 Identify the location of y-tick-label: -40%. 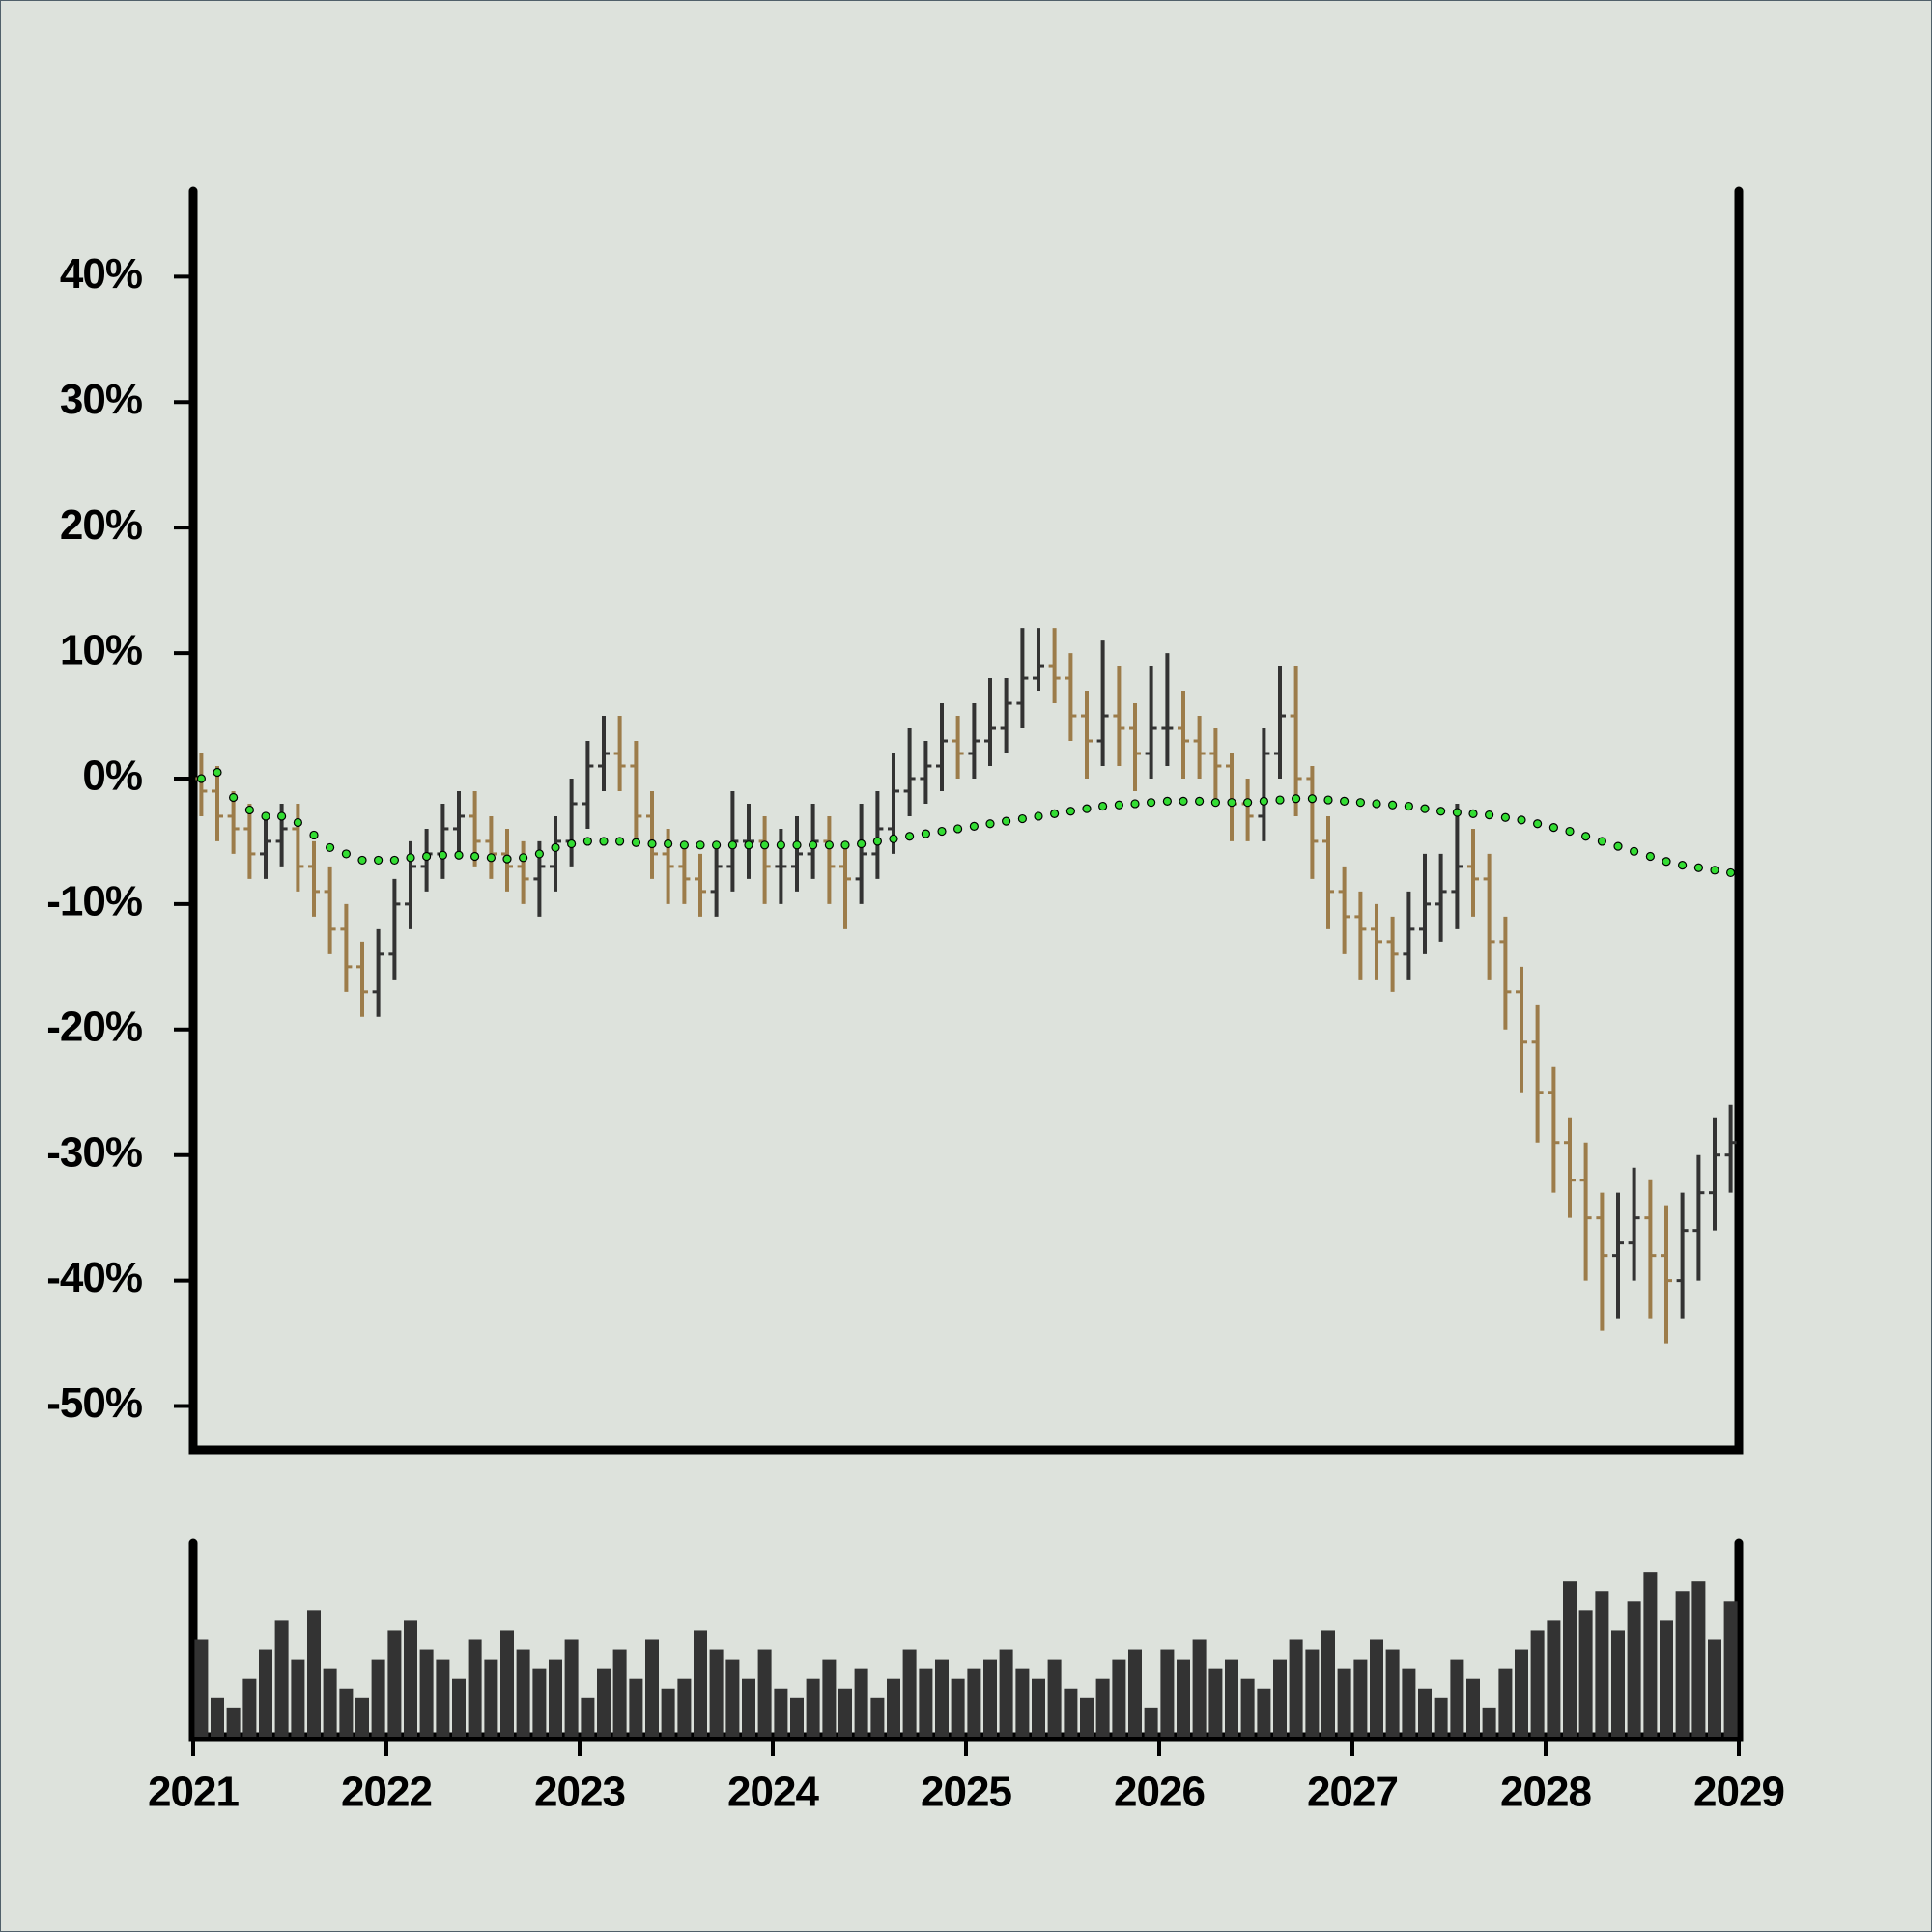
(94, 1277).